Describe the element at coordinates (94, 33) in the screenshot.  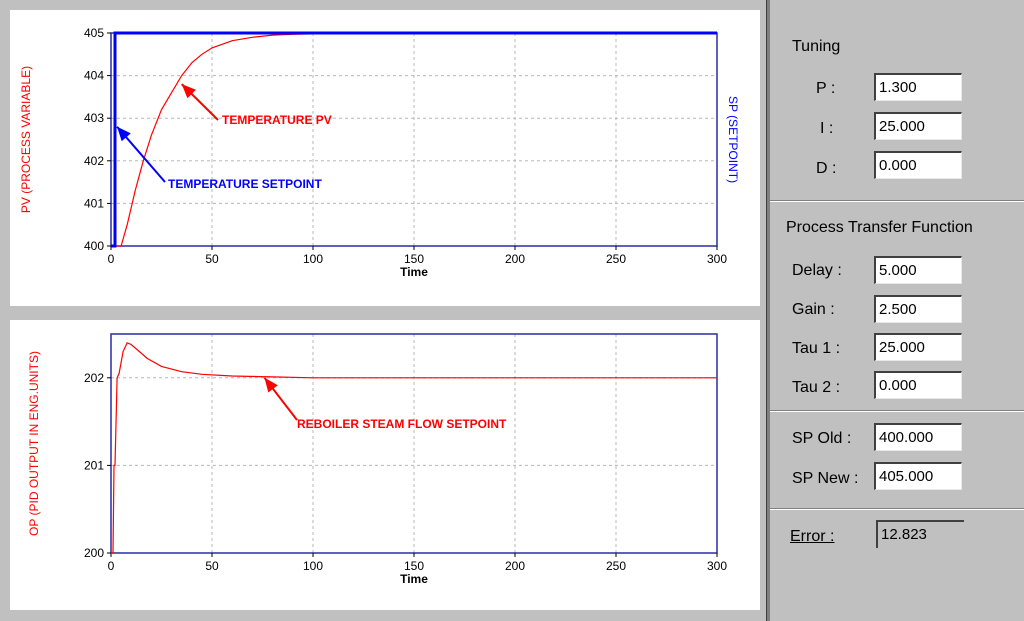
I see `y-tick-label: 405` at that location.